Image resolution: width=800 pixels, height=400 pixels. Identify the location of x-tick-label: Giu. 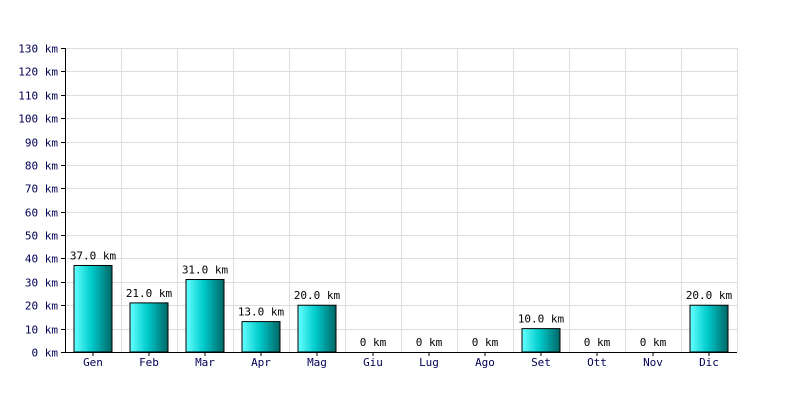
(373, 362).